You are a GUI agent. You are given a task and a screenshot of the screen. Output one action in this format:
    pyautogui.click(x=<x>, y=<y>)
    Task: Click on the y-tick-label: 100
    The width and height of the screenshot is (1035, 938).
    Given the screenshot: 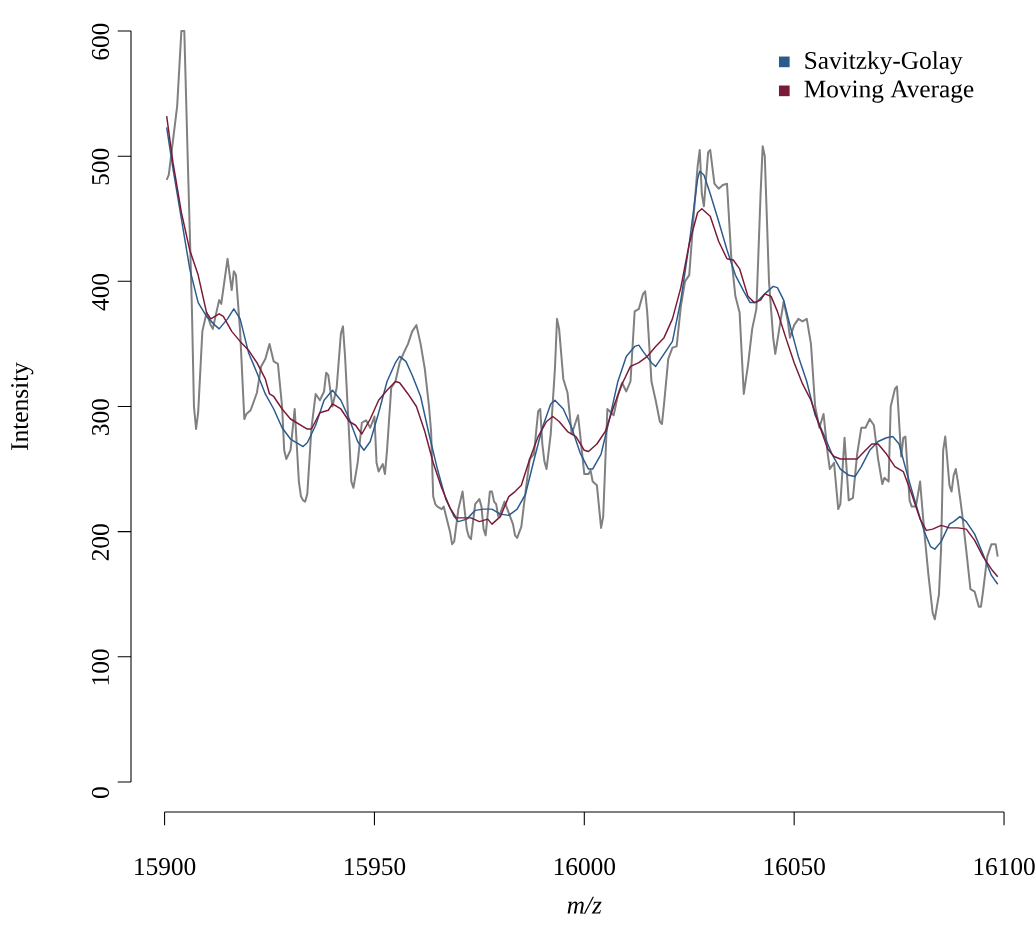 What is the action you would take?
    pyautogui.click(x=100, y=667)
    